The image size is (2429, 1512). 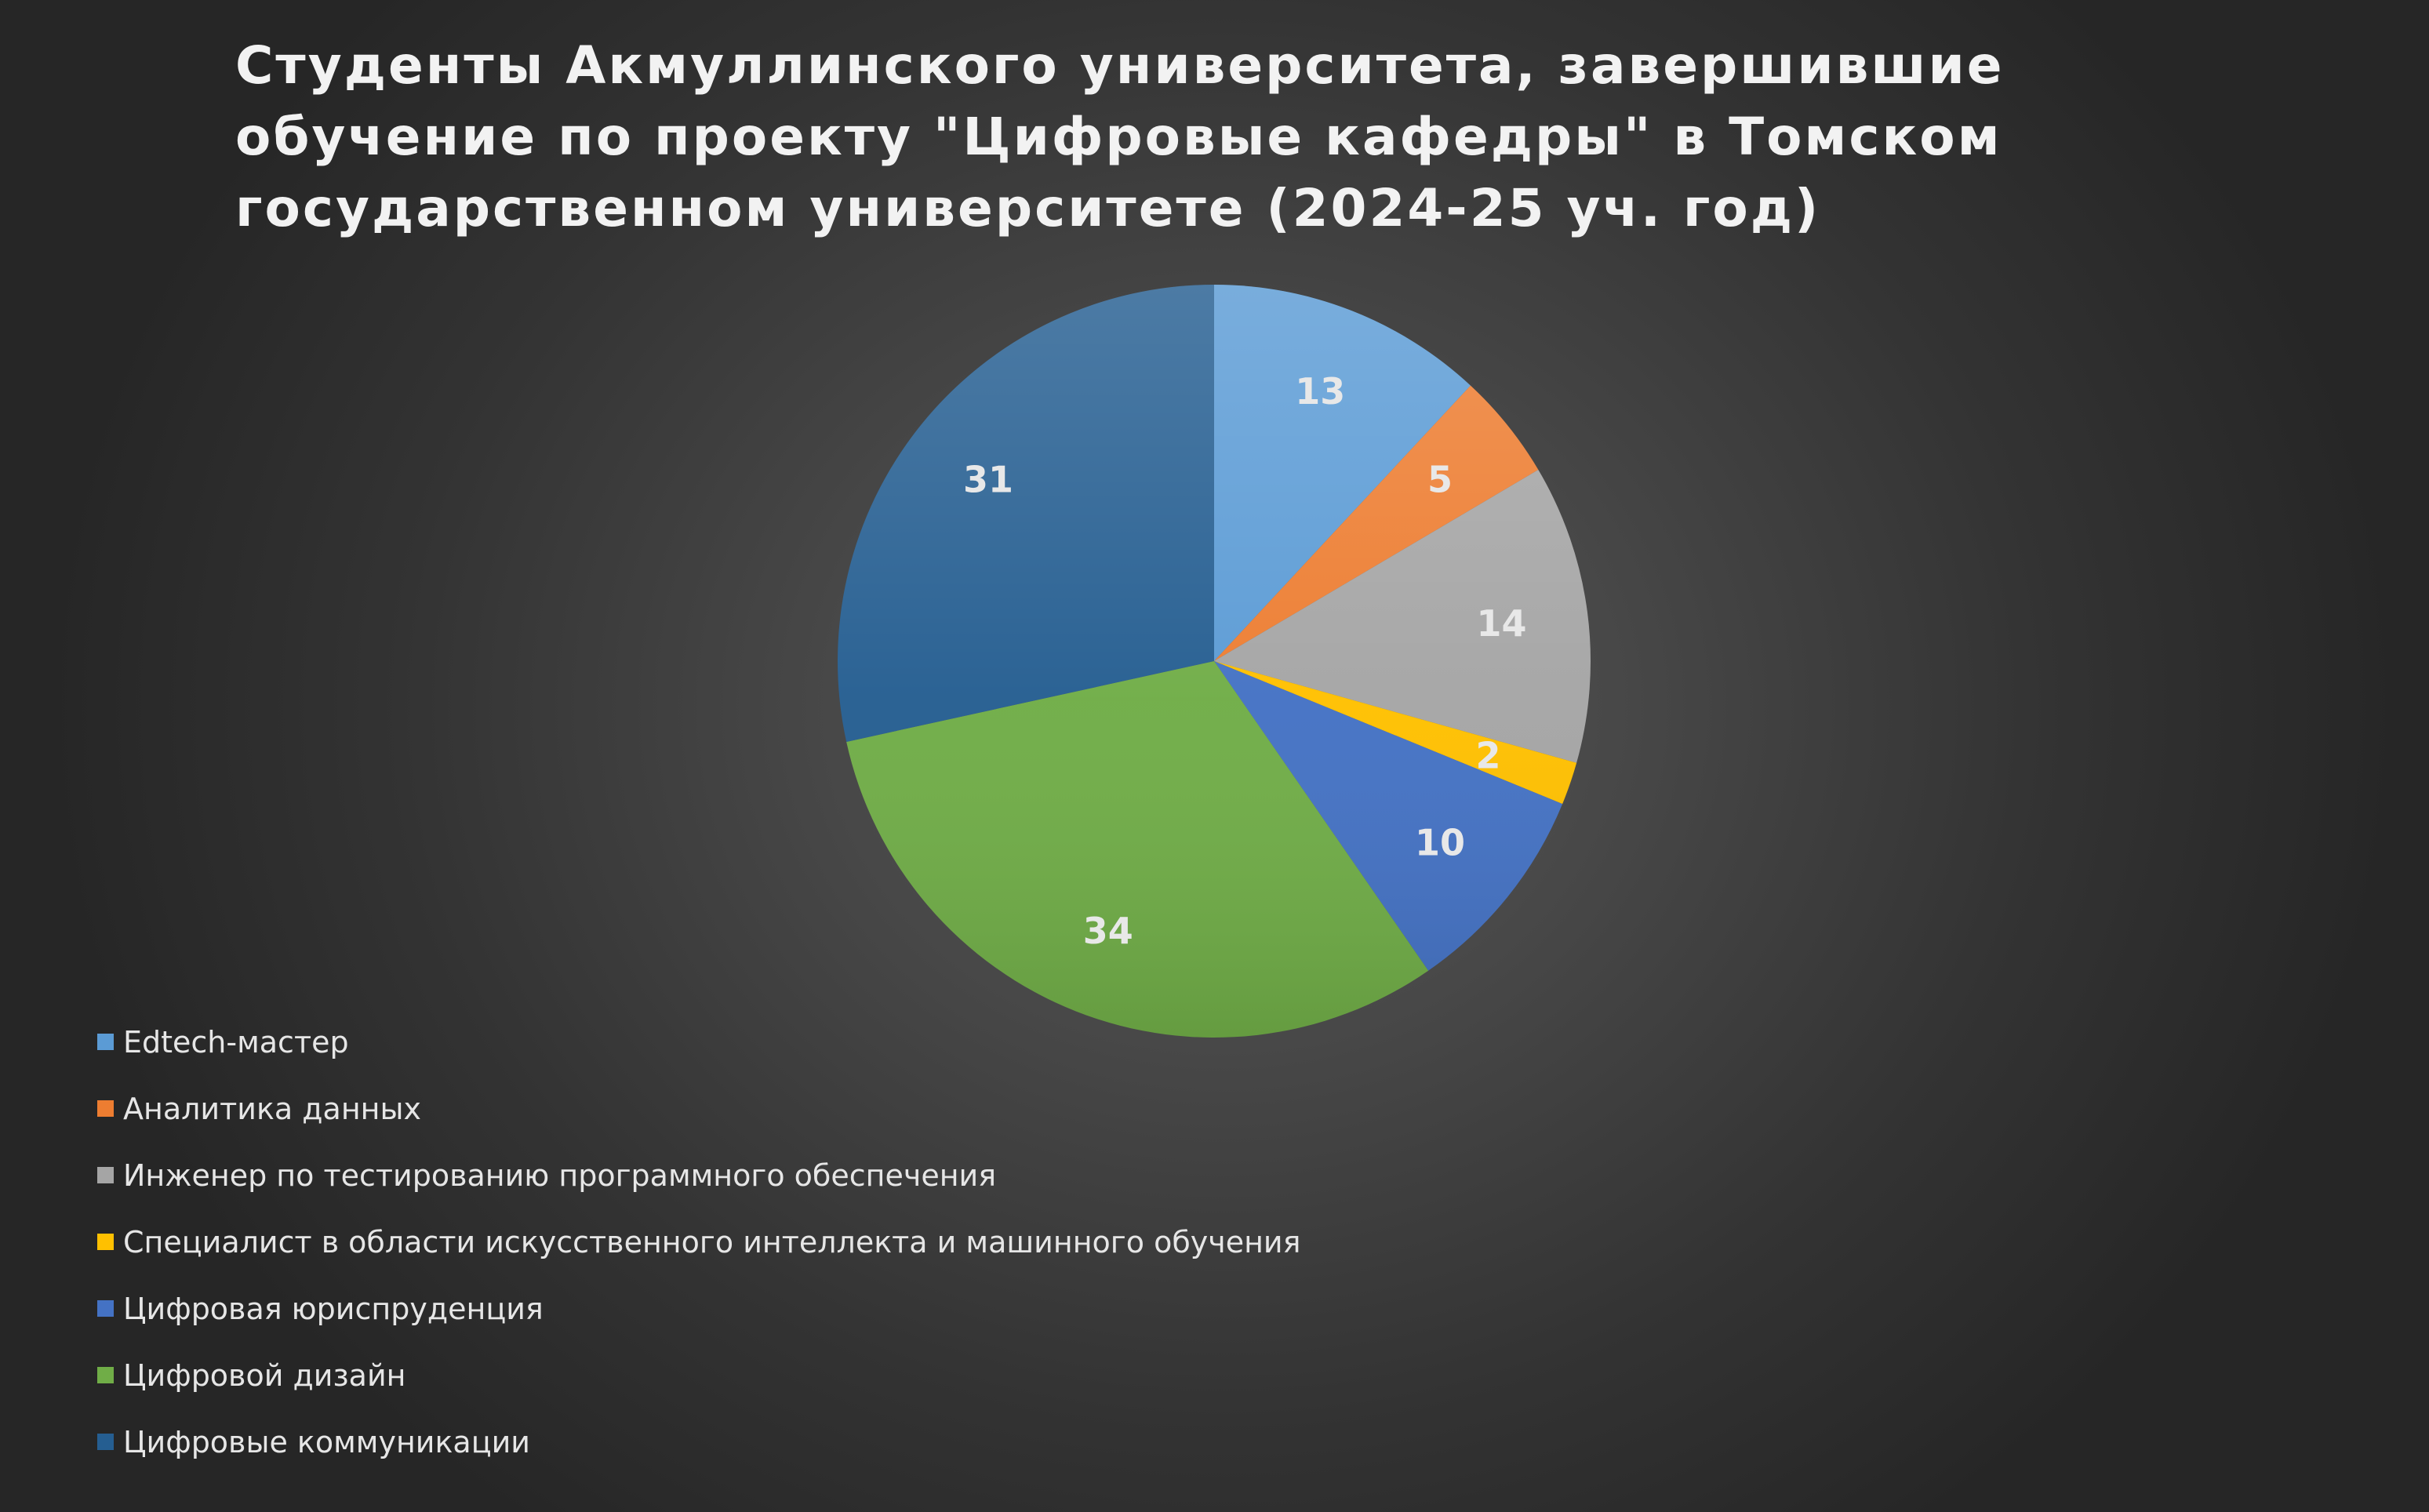 What do you see at coordinates (988, 479) in the screenshot?
I see `pie-data-label: 31` at bounding box center [988, 479].